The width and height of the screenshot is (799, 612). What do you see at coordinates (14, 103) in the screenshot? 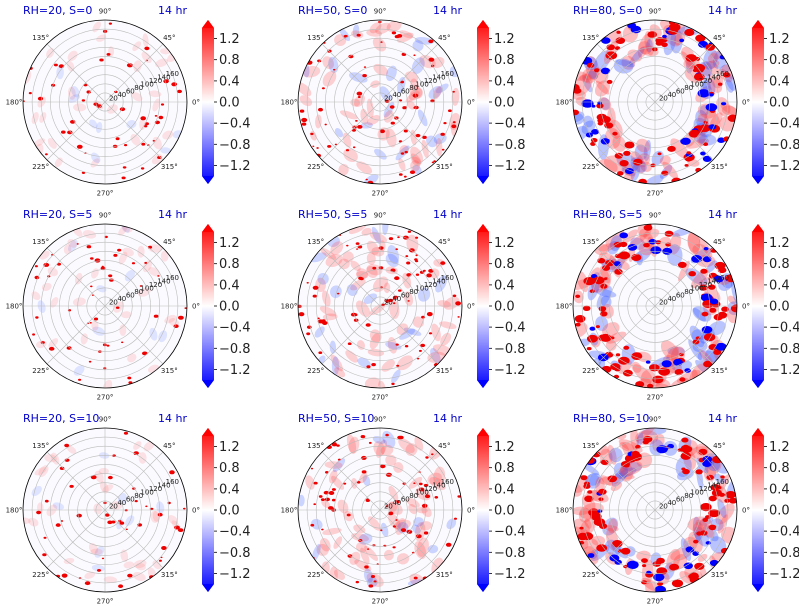
I see `theta-tick-label: 180°` at bounding box center [14, 103].